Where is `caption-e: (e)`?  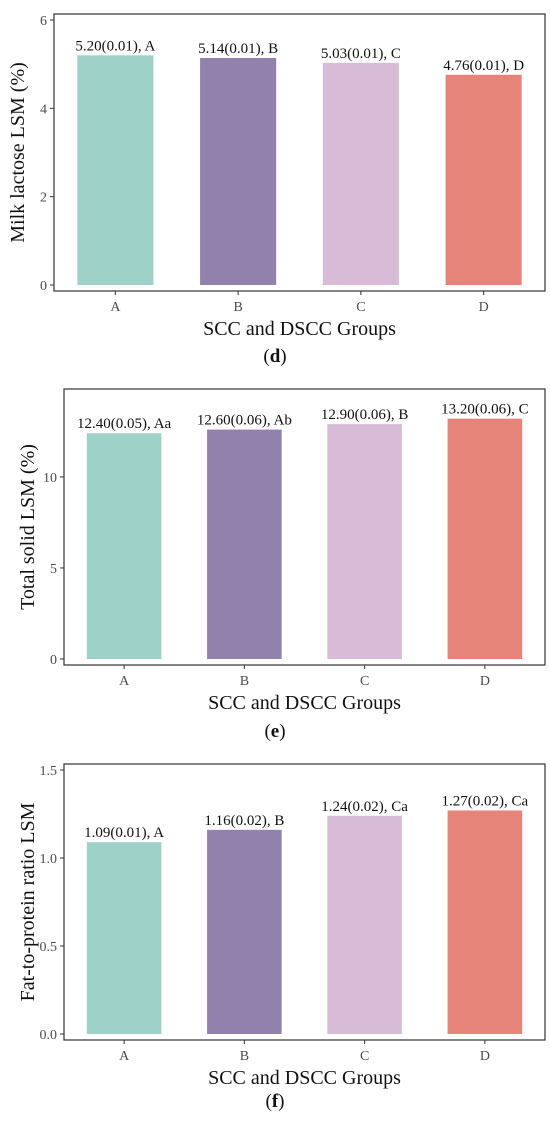
caption-e: (e) is located at coordinates (275, 731).